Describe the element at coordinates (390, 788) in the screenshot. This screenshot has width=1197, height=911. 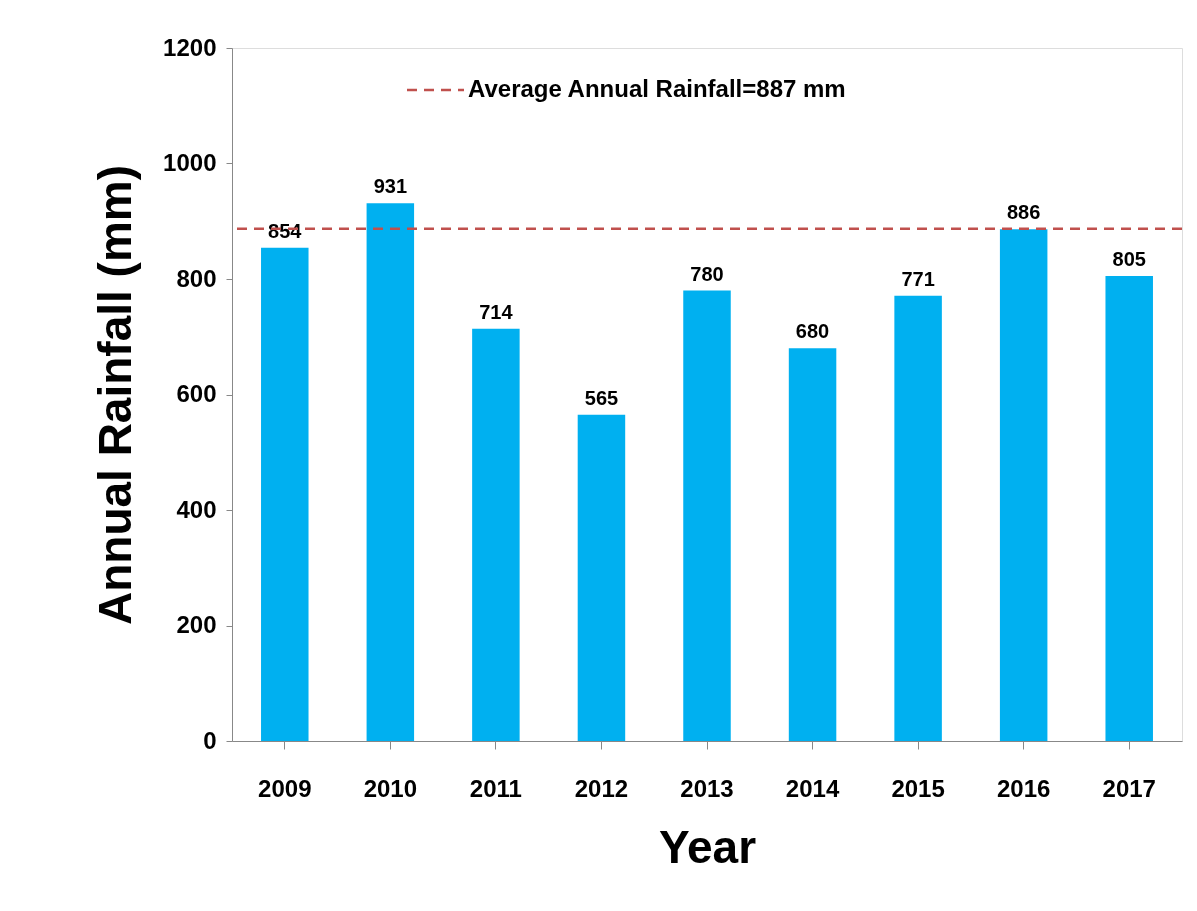
I see `x-tick-label: 2010` at that location.